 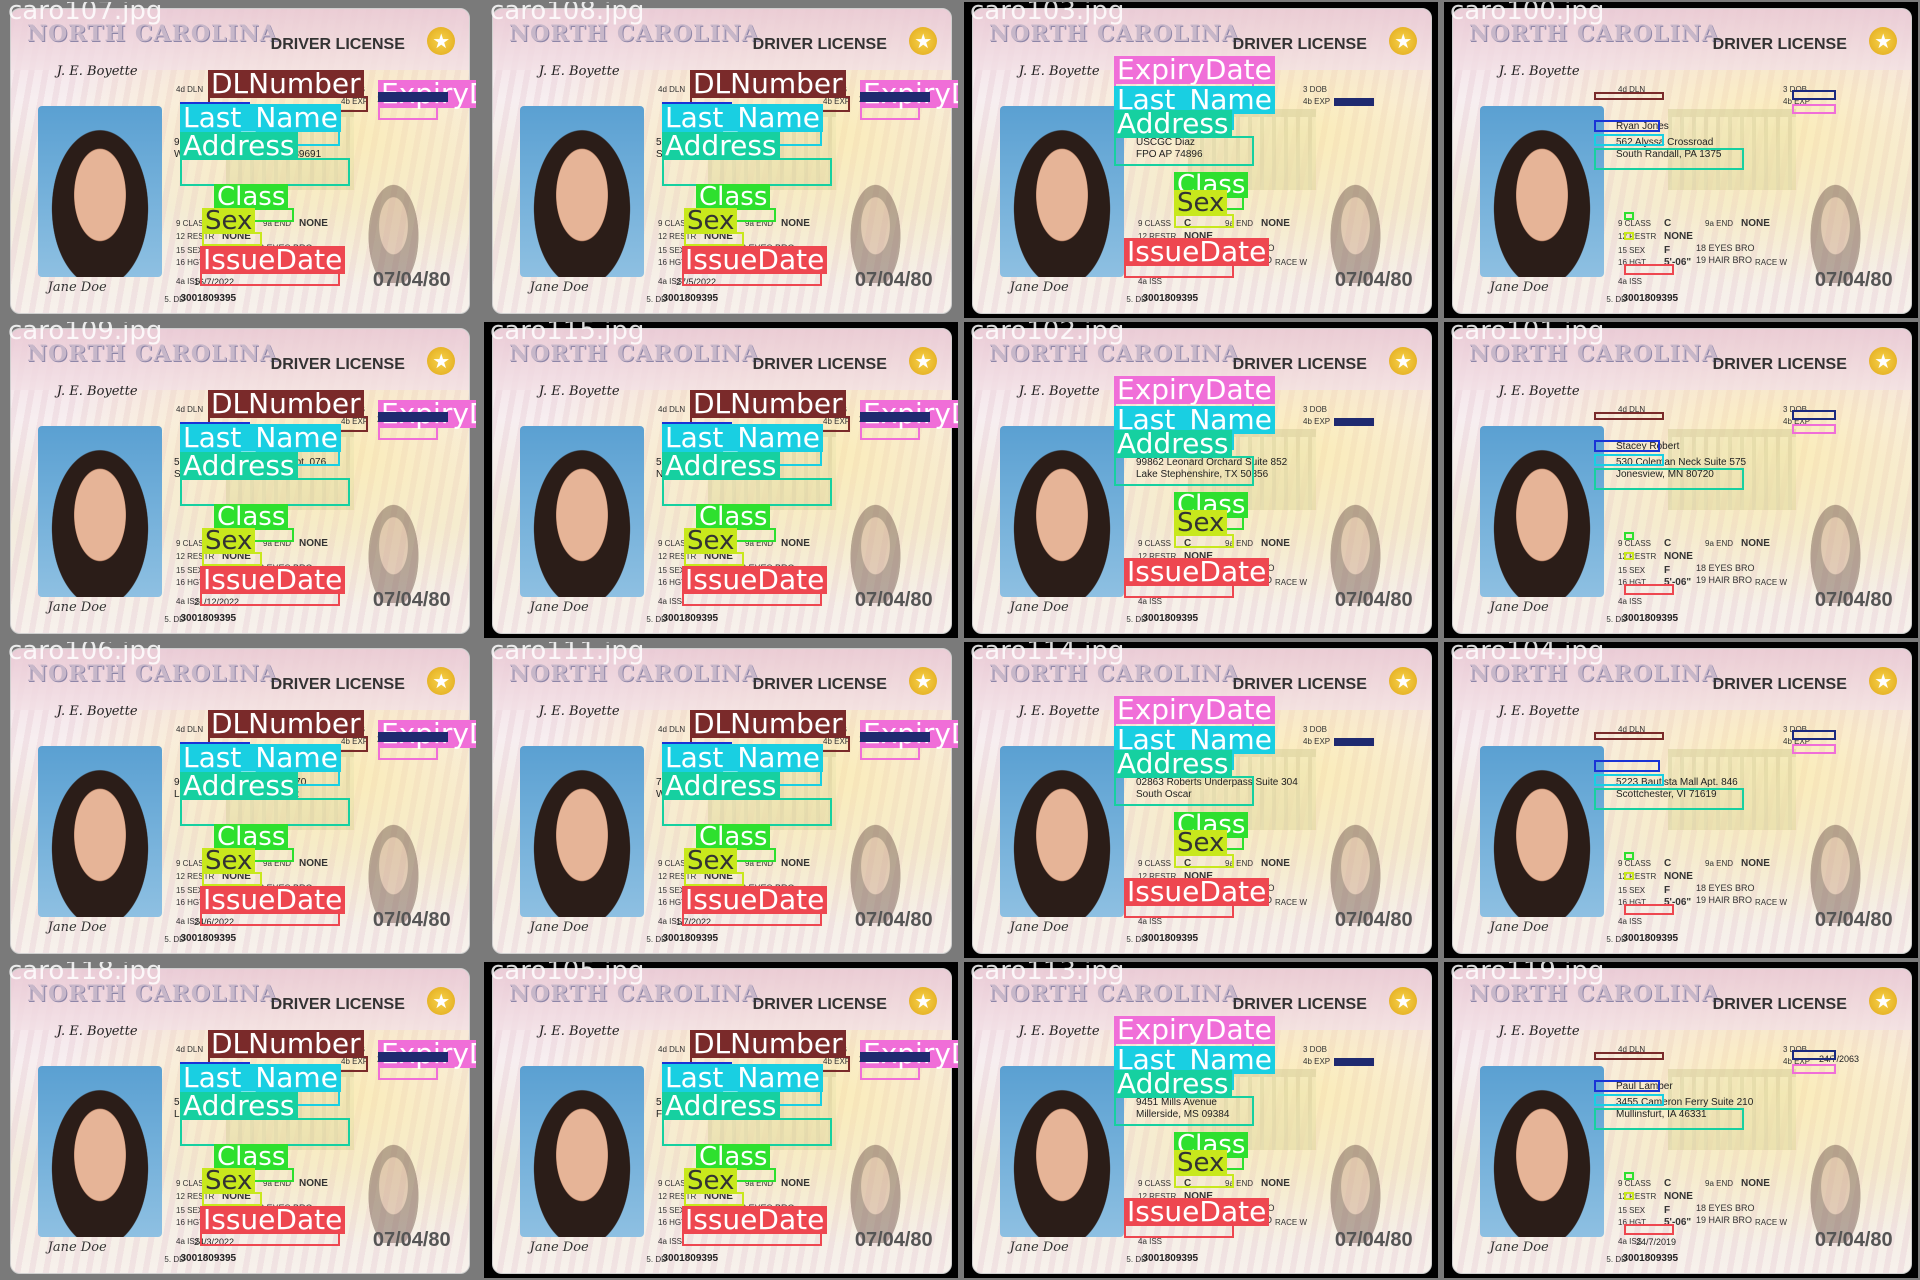 I want to click on capitol-building-graphic, so click(x=1732, y=790).